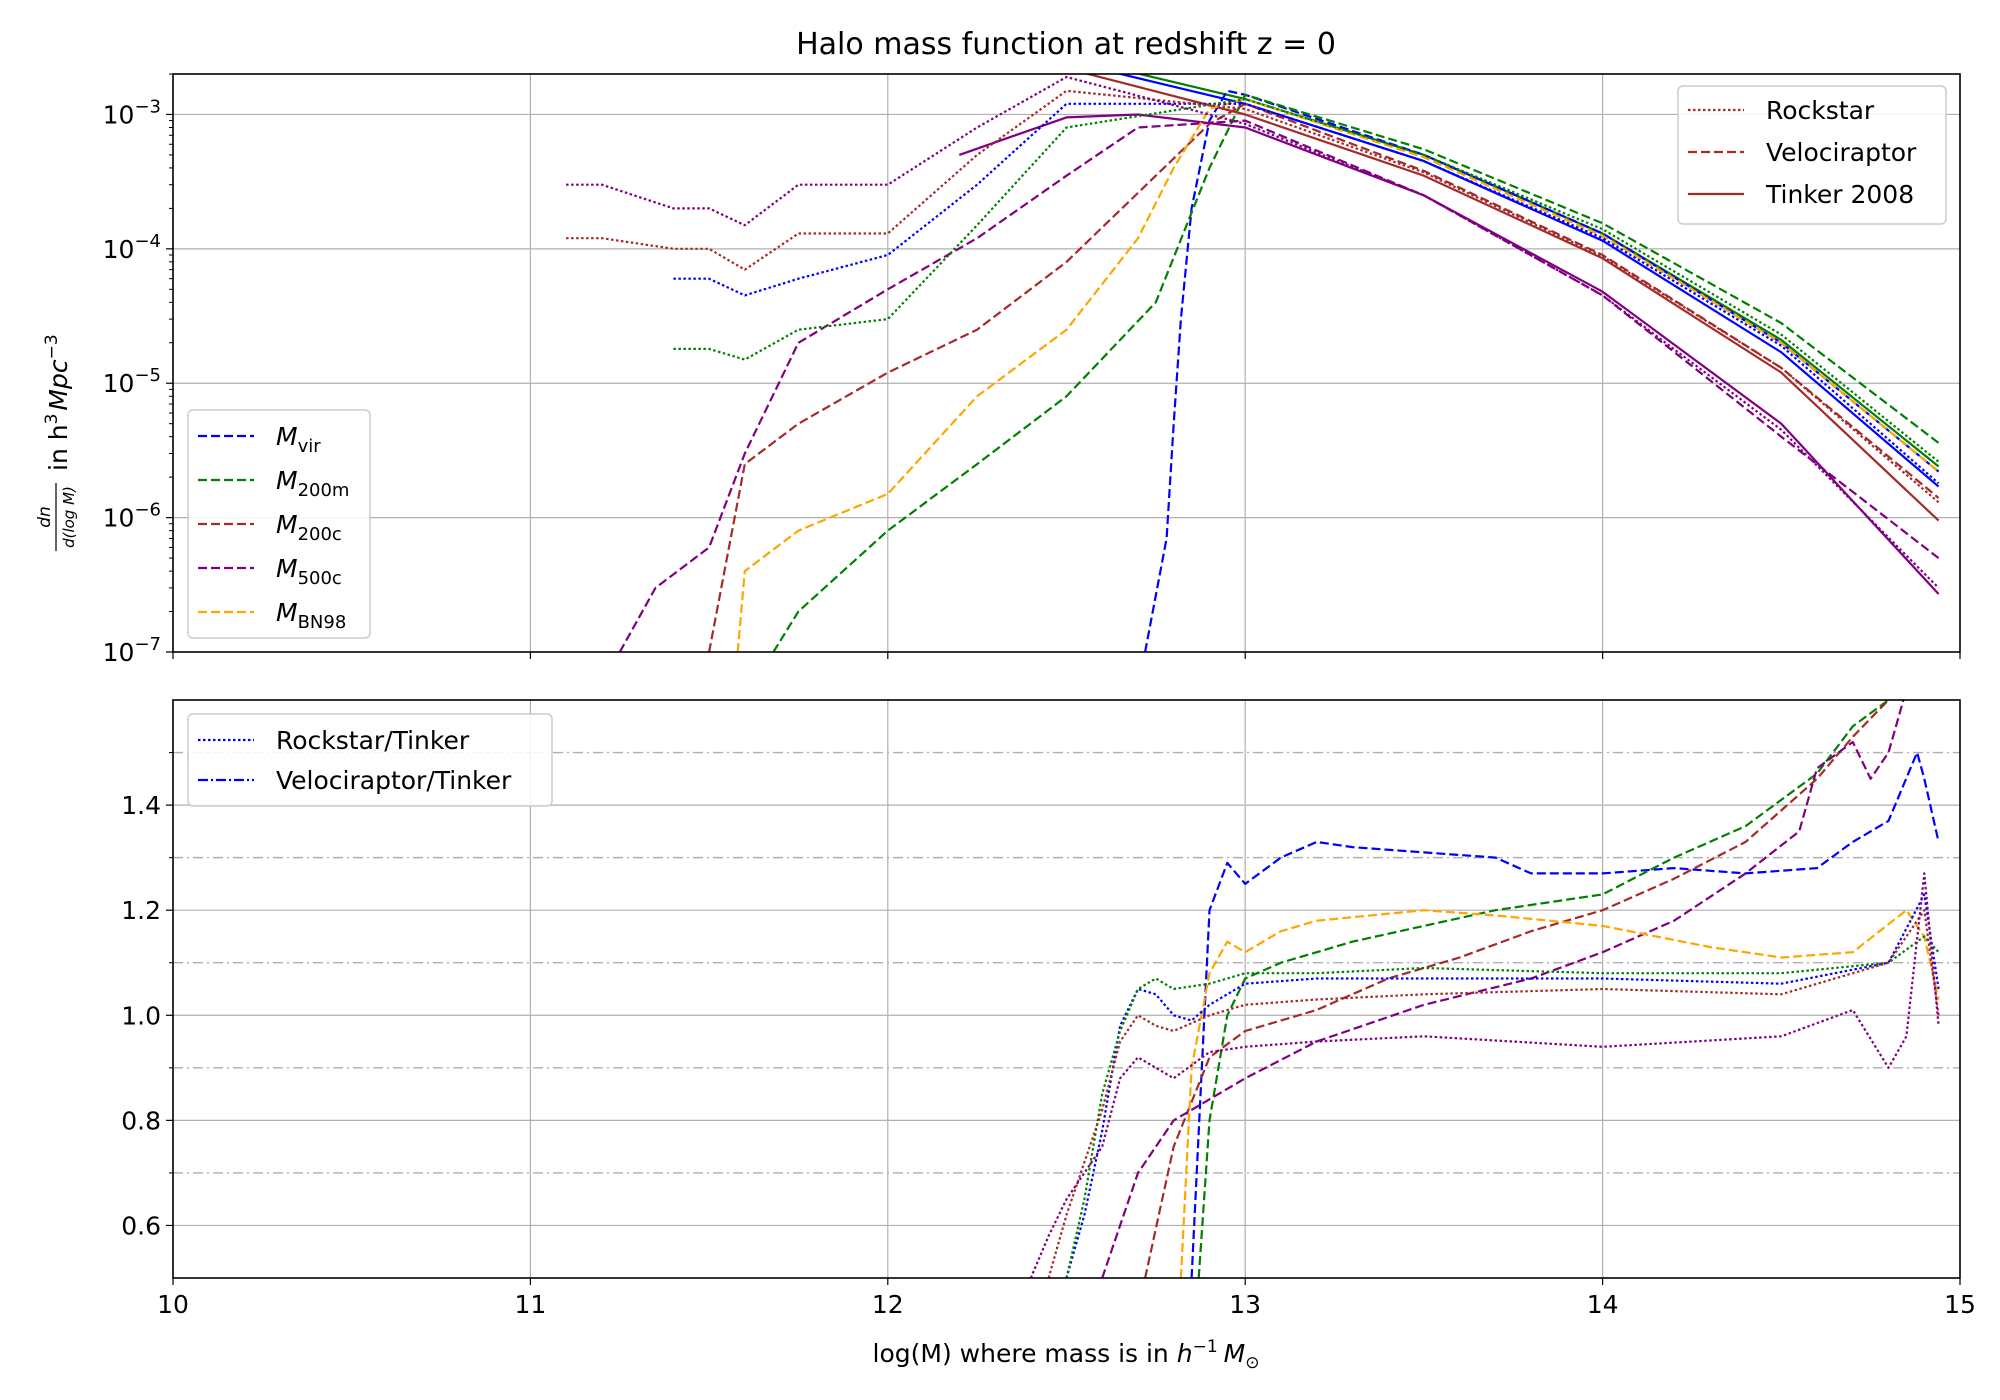 The image size is (2000, 1400). I want to click on top-y-tick-label: 10⁻³, so click(132, 112).